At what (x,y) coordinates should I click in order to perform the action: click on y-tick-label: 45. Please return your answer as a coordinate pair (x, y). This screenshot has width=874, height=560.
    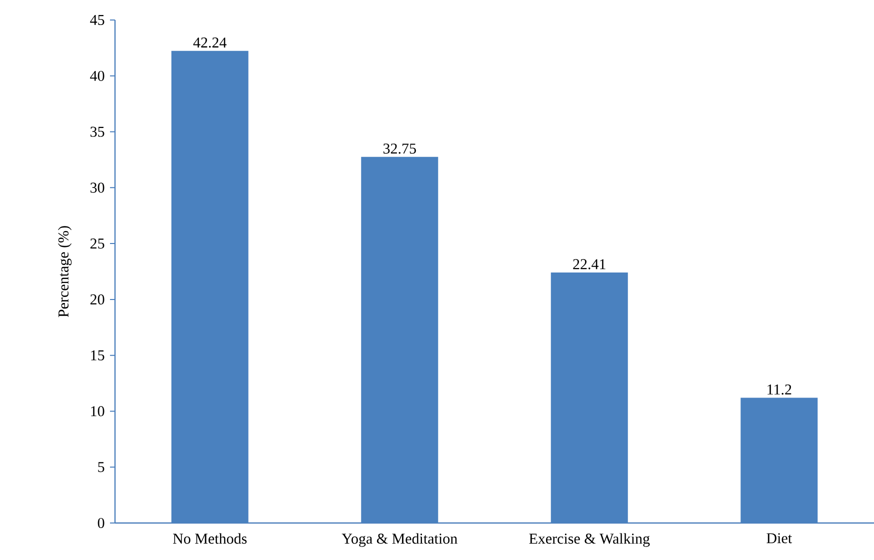
    Looking at the image, I should click on (97, 20).